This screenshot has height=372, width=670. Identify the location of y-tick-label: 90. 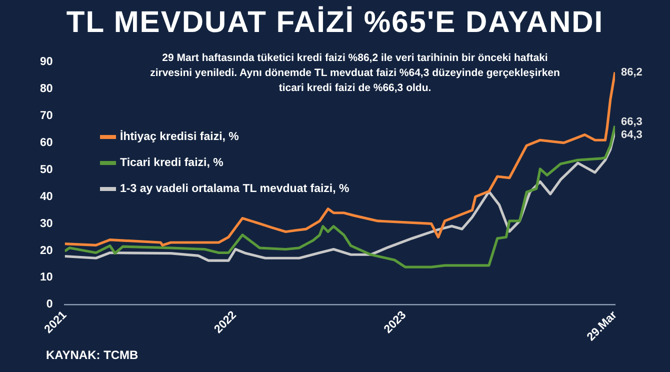
(46, 62).